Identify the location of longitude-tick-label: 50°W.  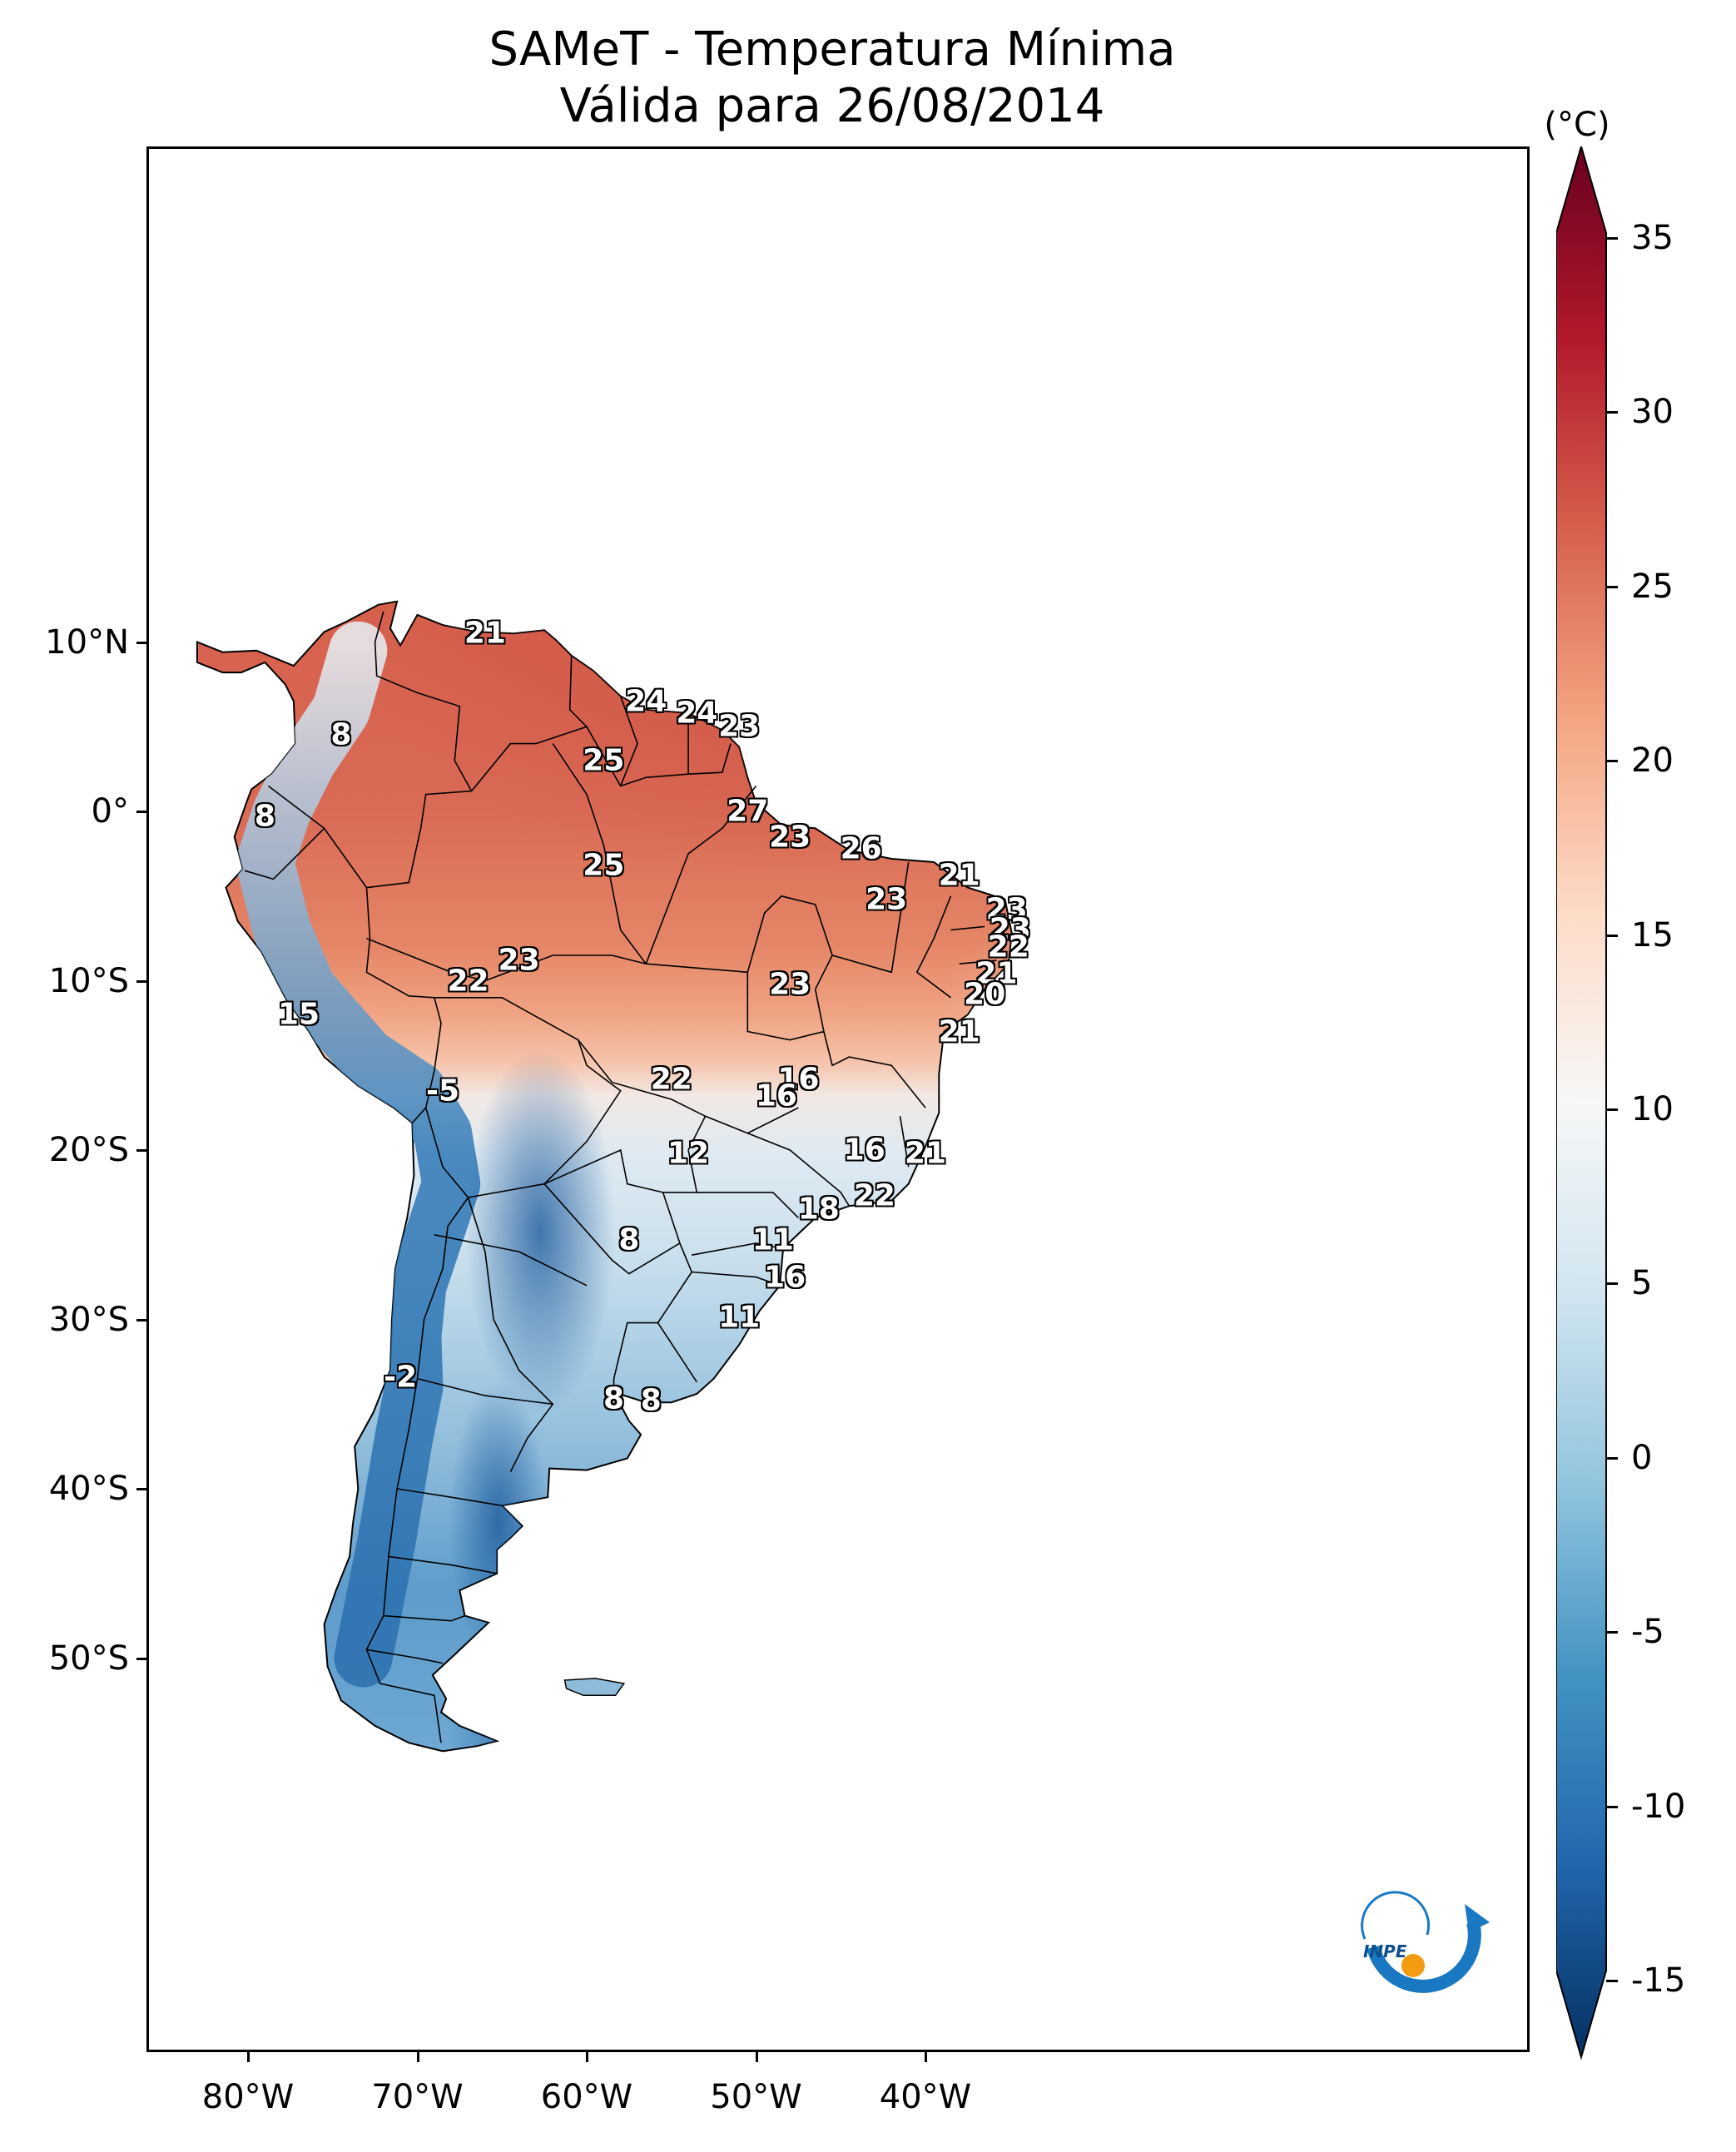
(756, 2097).